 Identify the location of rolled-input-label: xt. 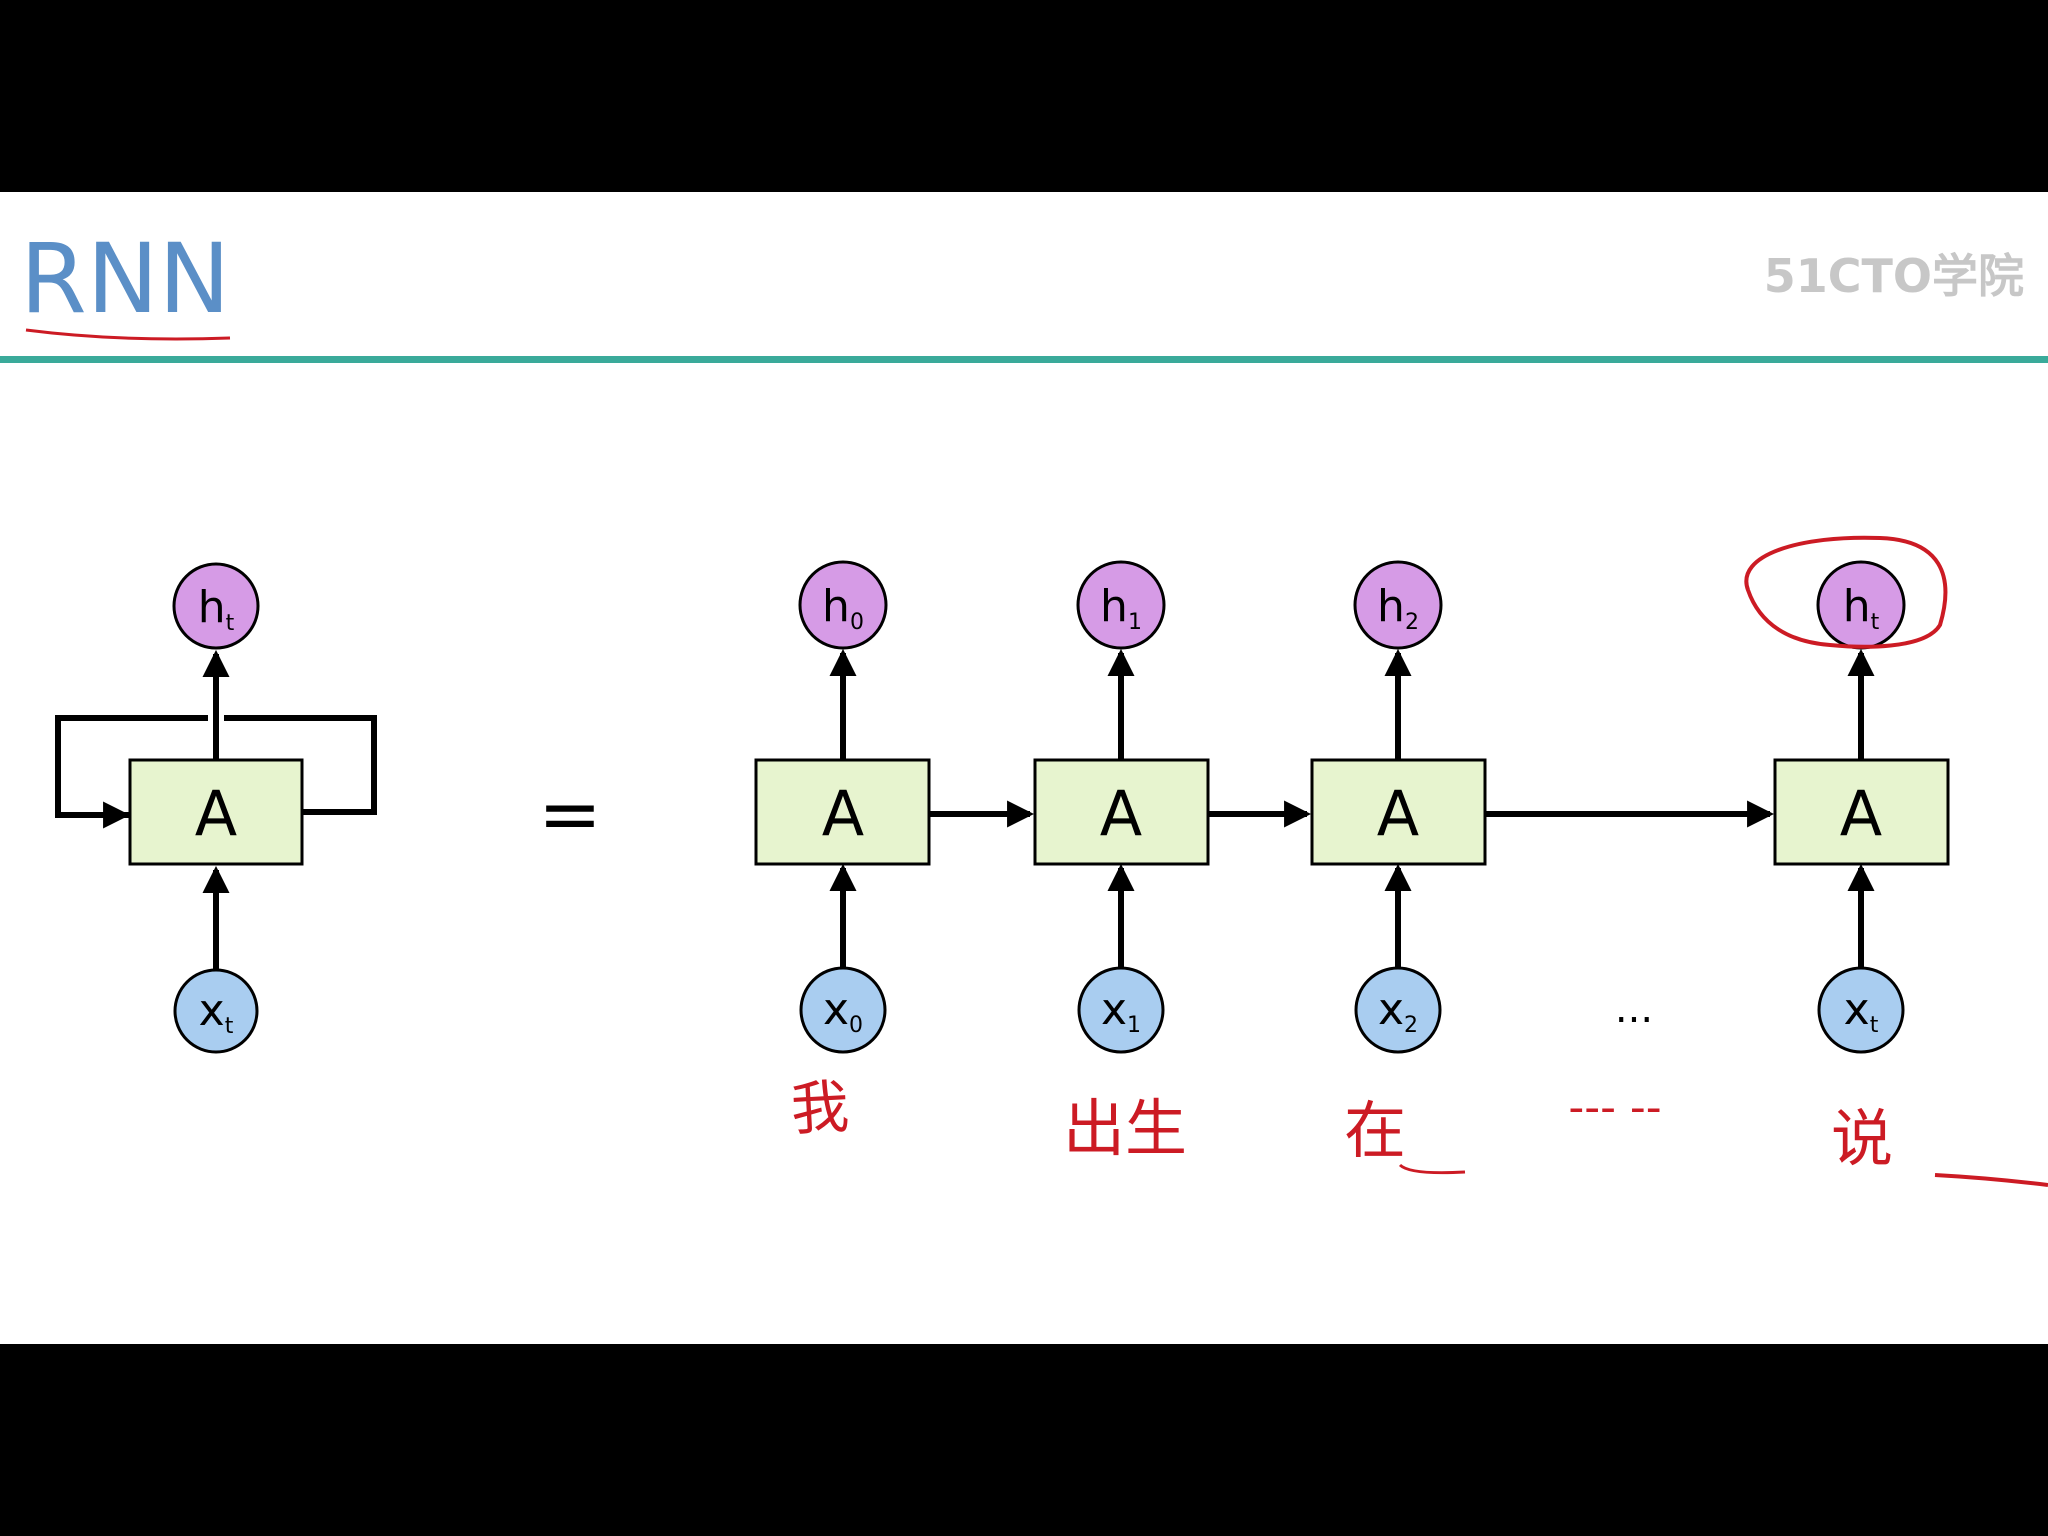
(216, 1012).